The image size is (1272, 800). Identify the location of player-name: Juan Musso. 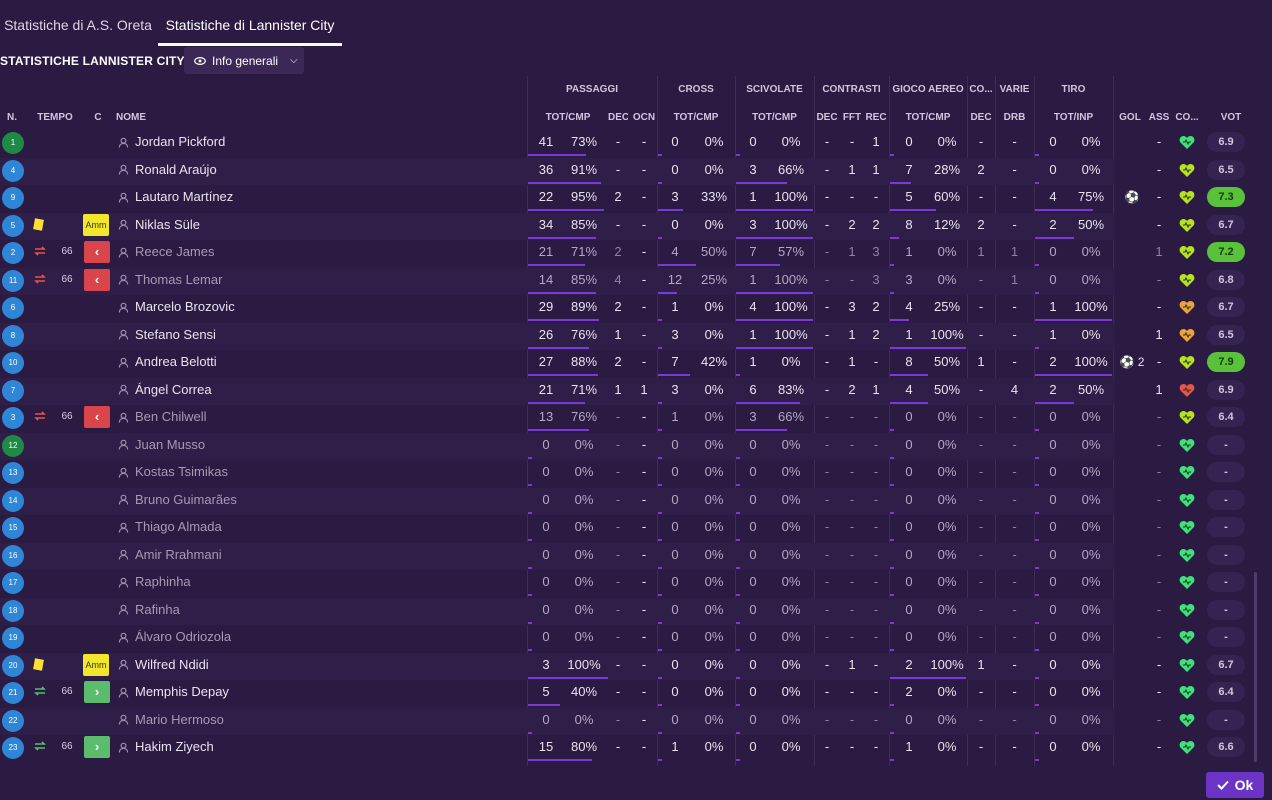
(161, 445).